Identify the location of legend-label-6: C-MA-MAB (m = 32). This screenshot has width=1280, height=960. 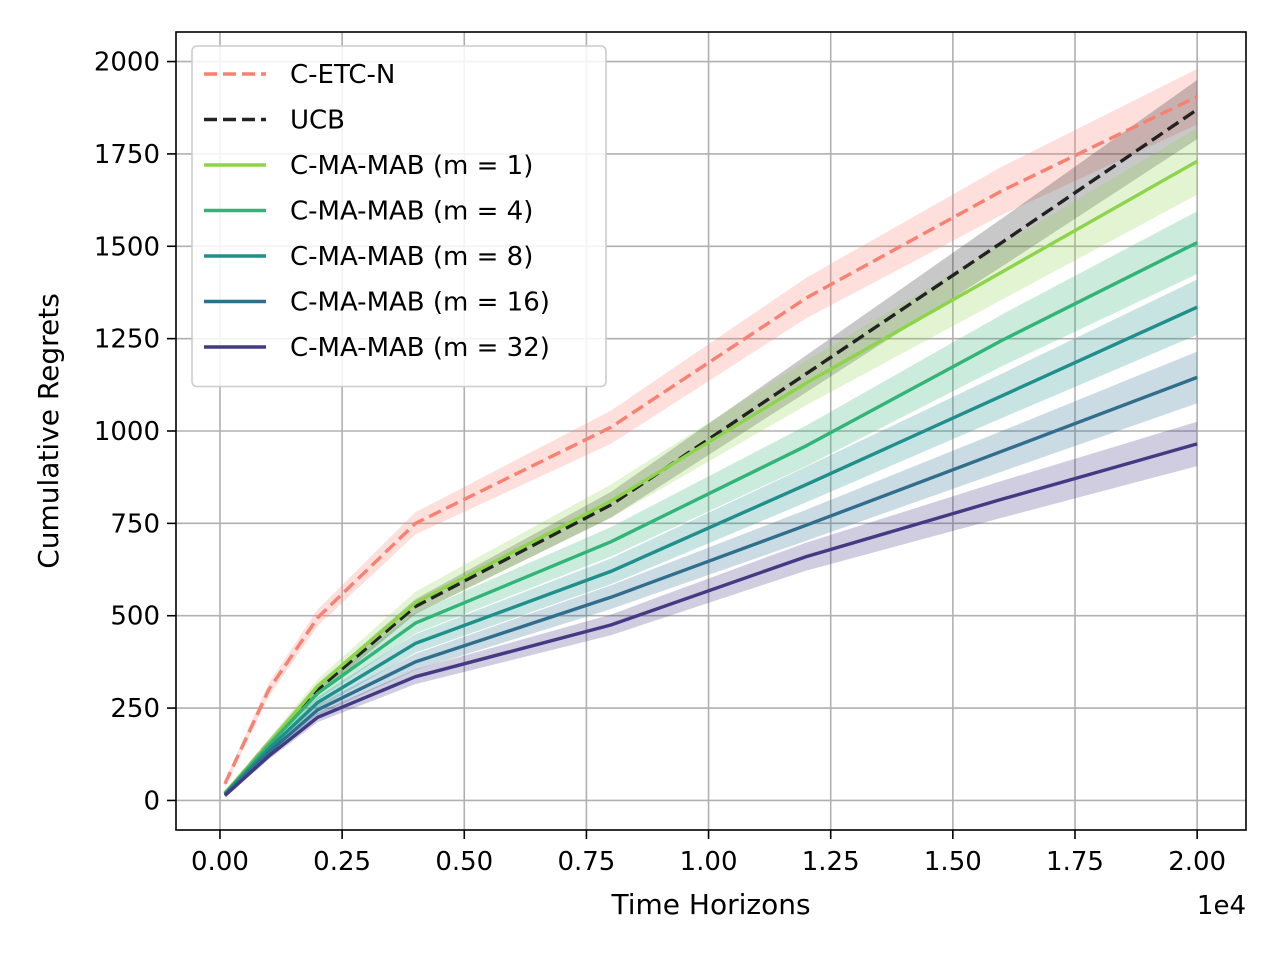
(420, 348).